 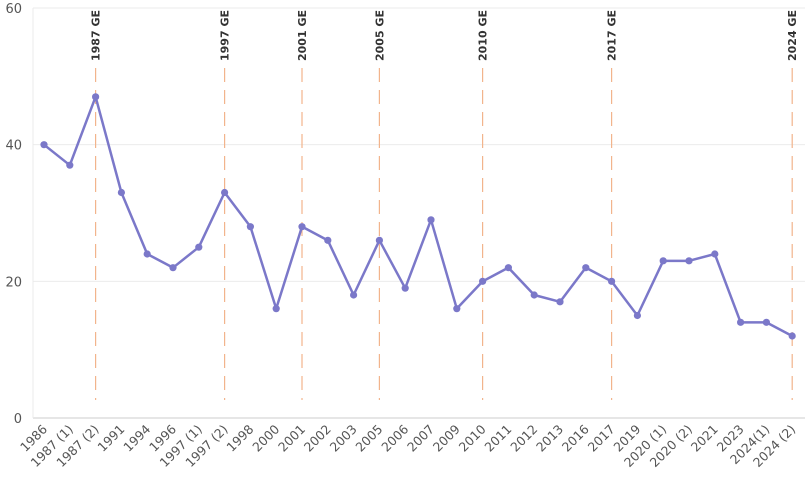 What do you see at coordinates (110, 438) in the screenshot?
I see `x-tick-label: 1991` at bounding box center [110, 438].